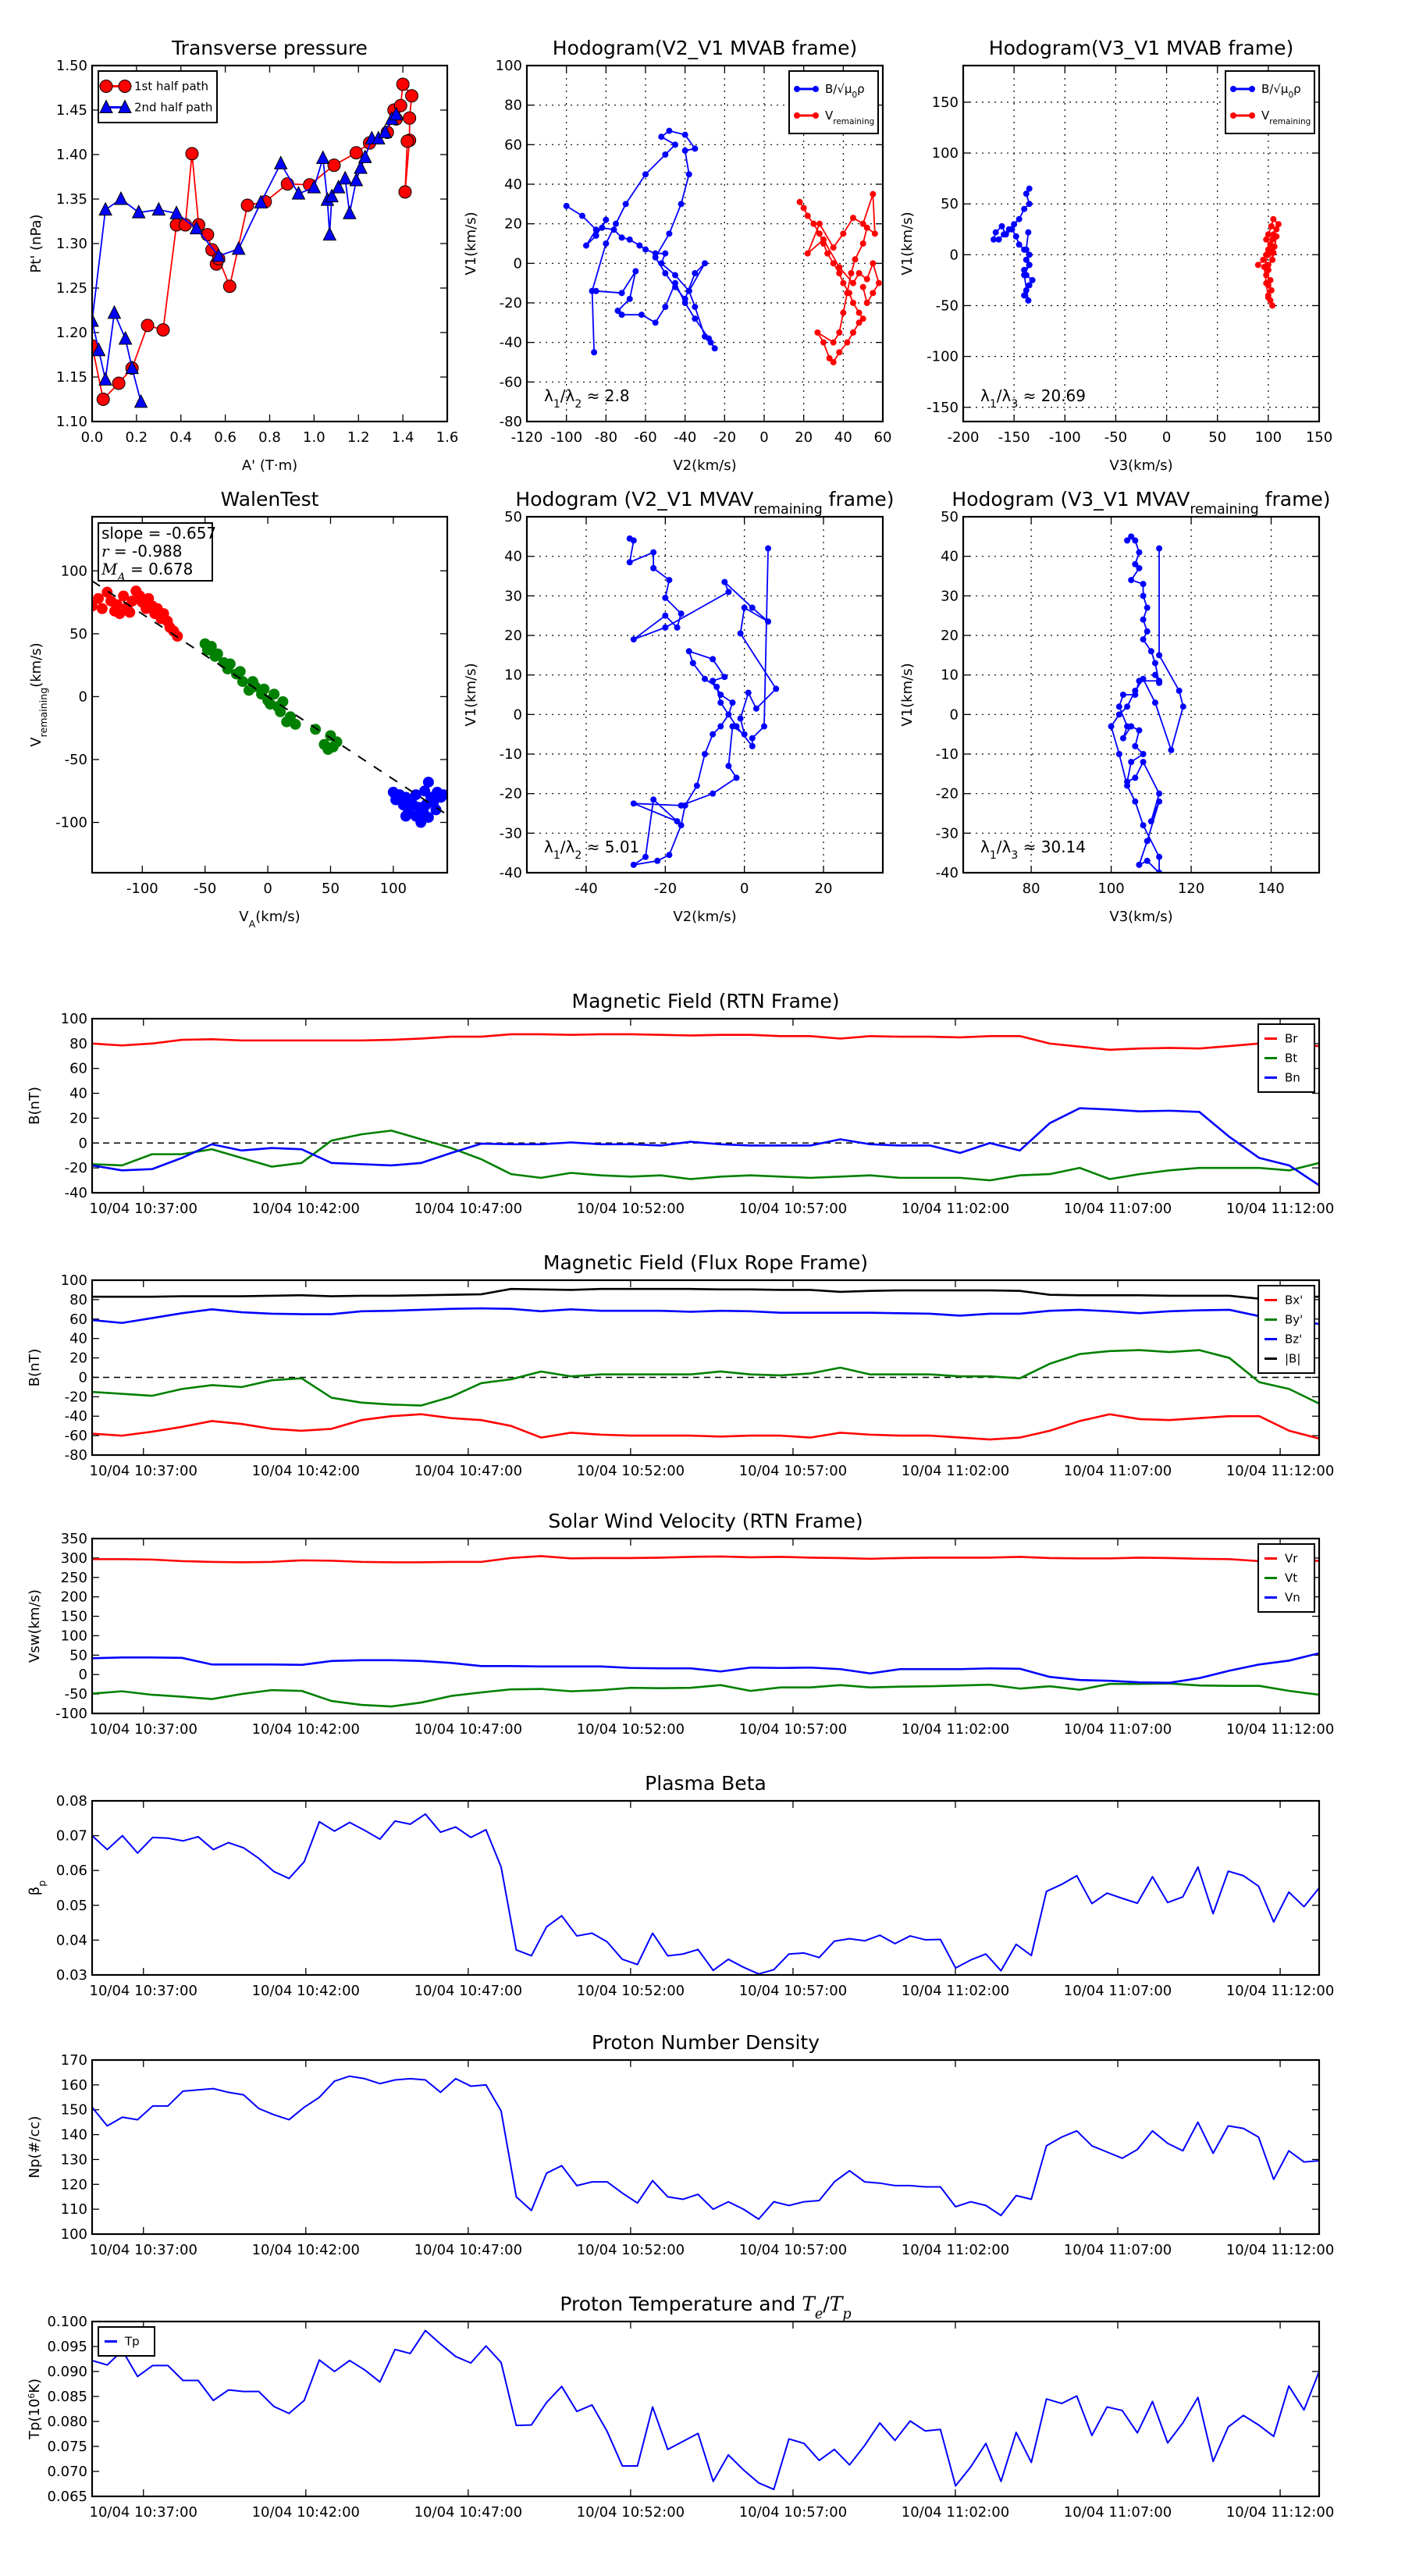  Describe the element at coordinates (706, 1364) in the screenshot. I see `plot-area` at that location.